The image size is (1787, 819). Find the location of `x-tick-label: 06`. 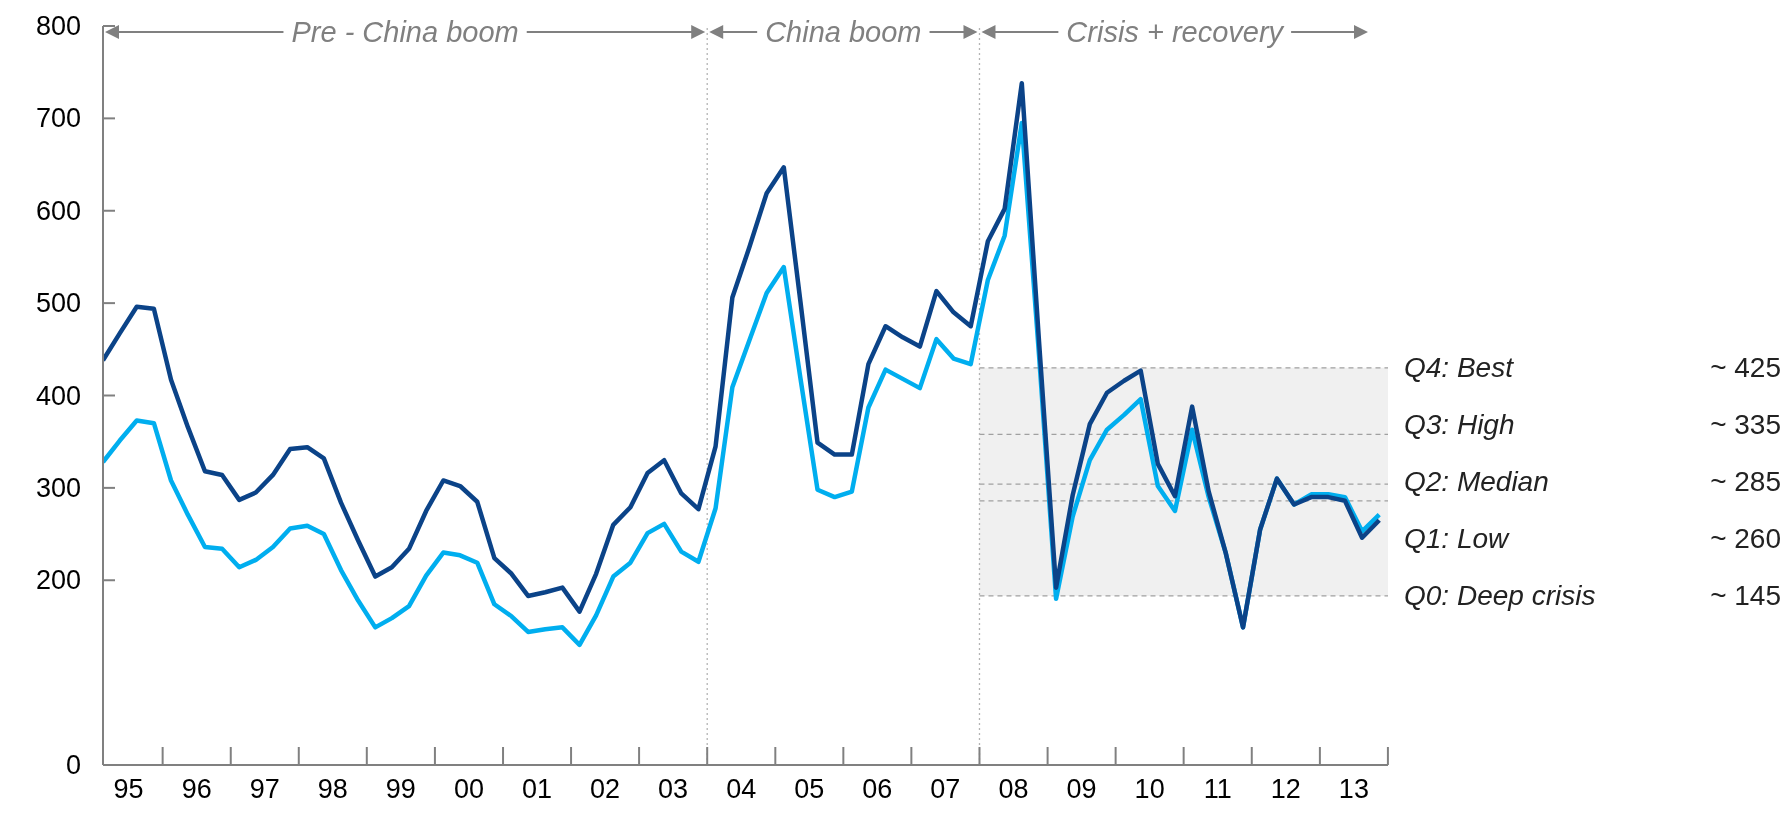

x-tick-label: 06 is located at coordinates (877, 789).